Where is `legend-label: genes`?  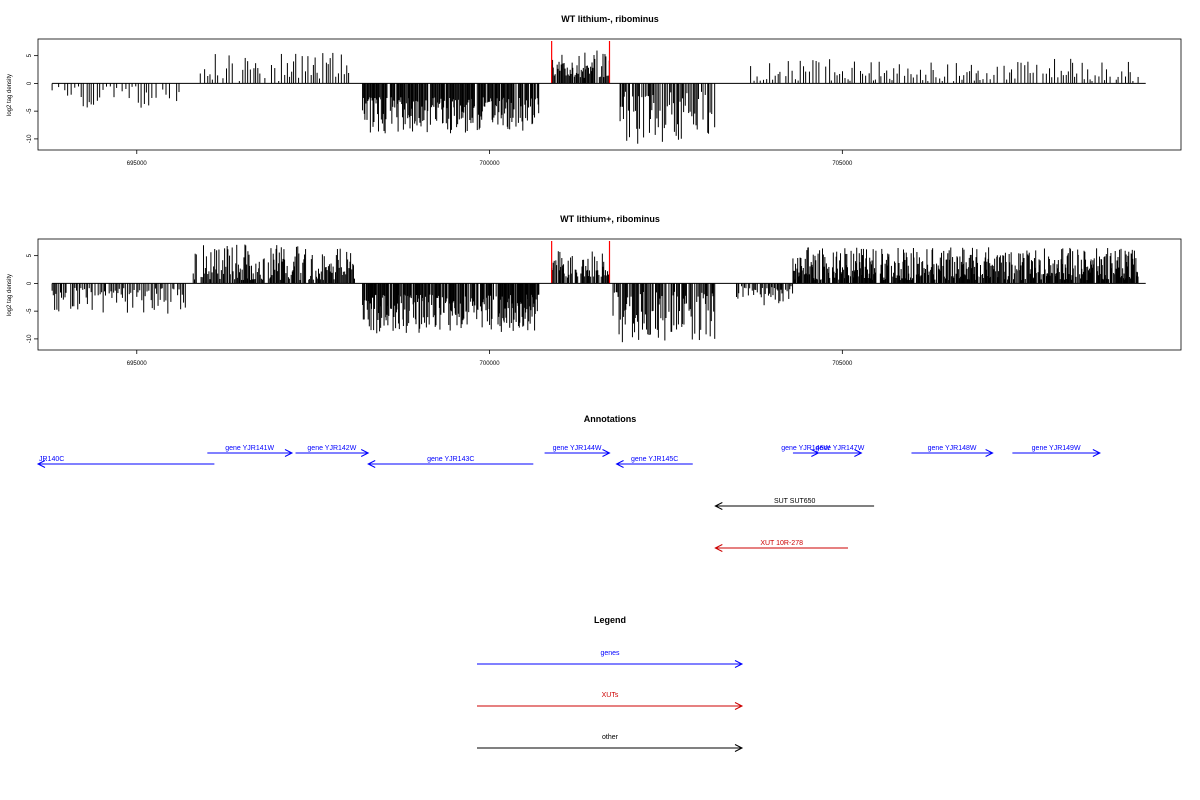 legend-label: genes is located at coordinates (610, 653).